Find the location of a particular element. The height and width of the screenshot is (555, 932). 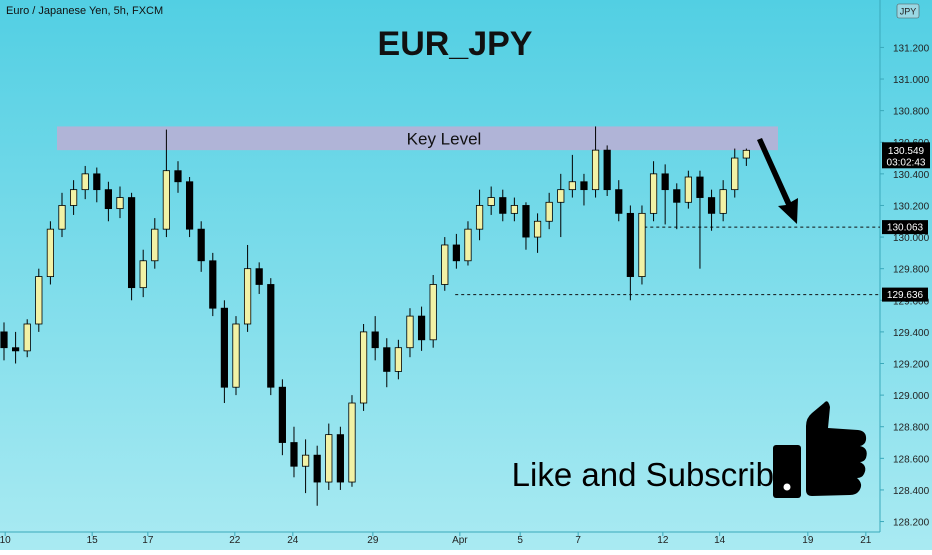

level-tag-label: 129.636 is located at coordinates (905, 295).